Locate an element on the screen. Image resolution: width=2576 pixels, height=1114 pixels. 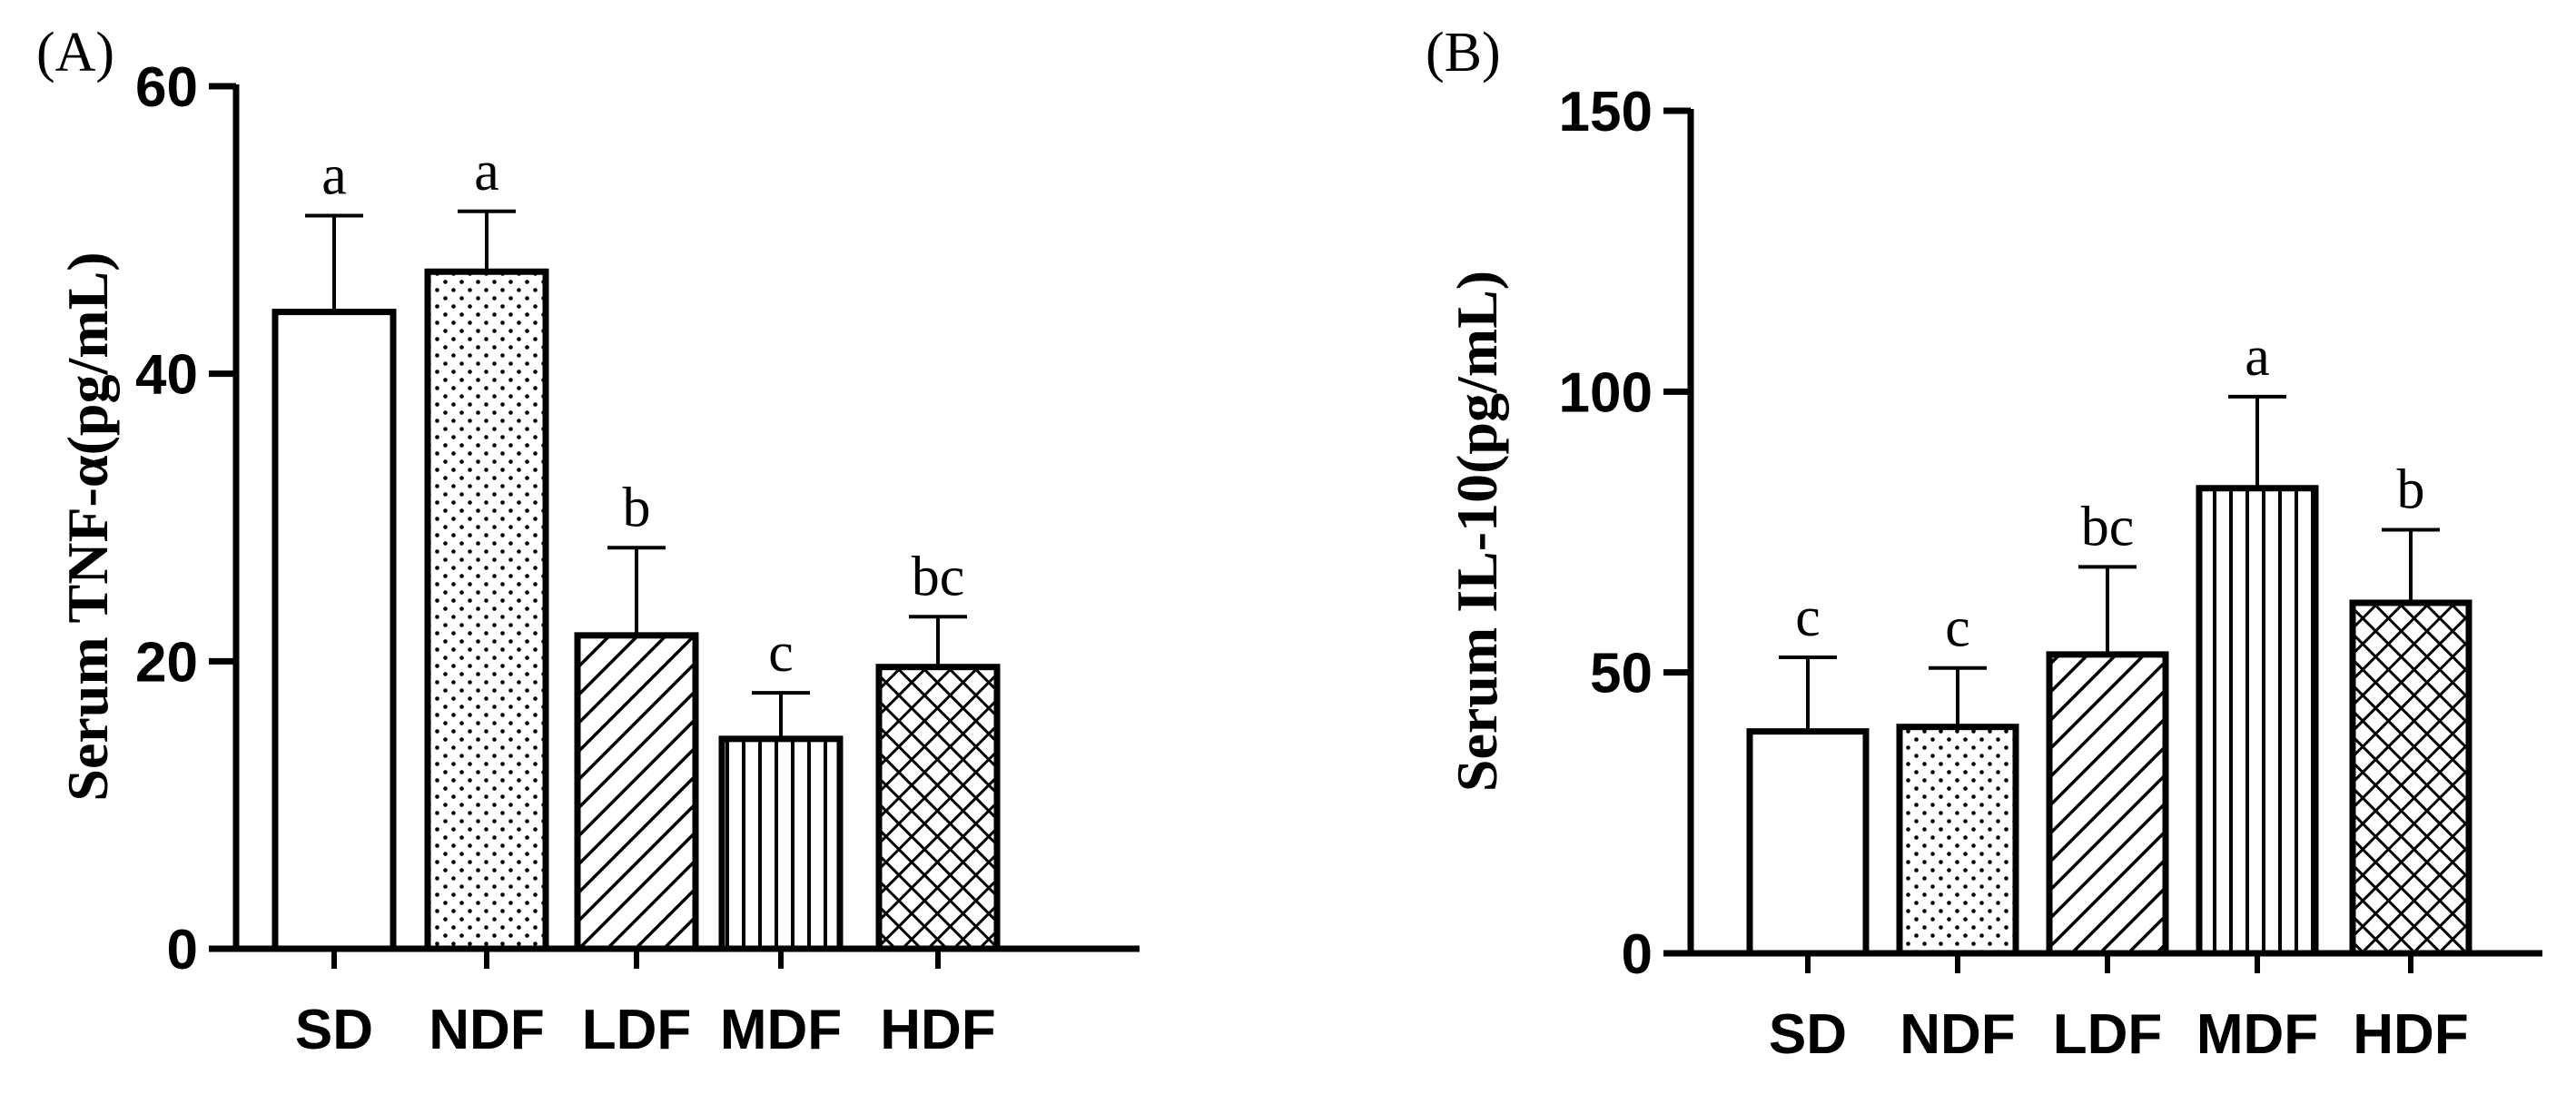
panel-a-y-tick-label-0: 0 is located at coordinates (182, 950).